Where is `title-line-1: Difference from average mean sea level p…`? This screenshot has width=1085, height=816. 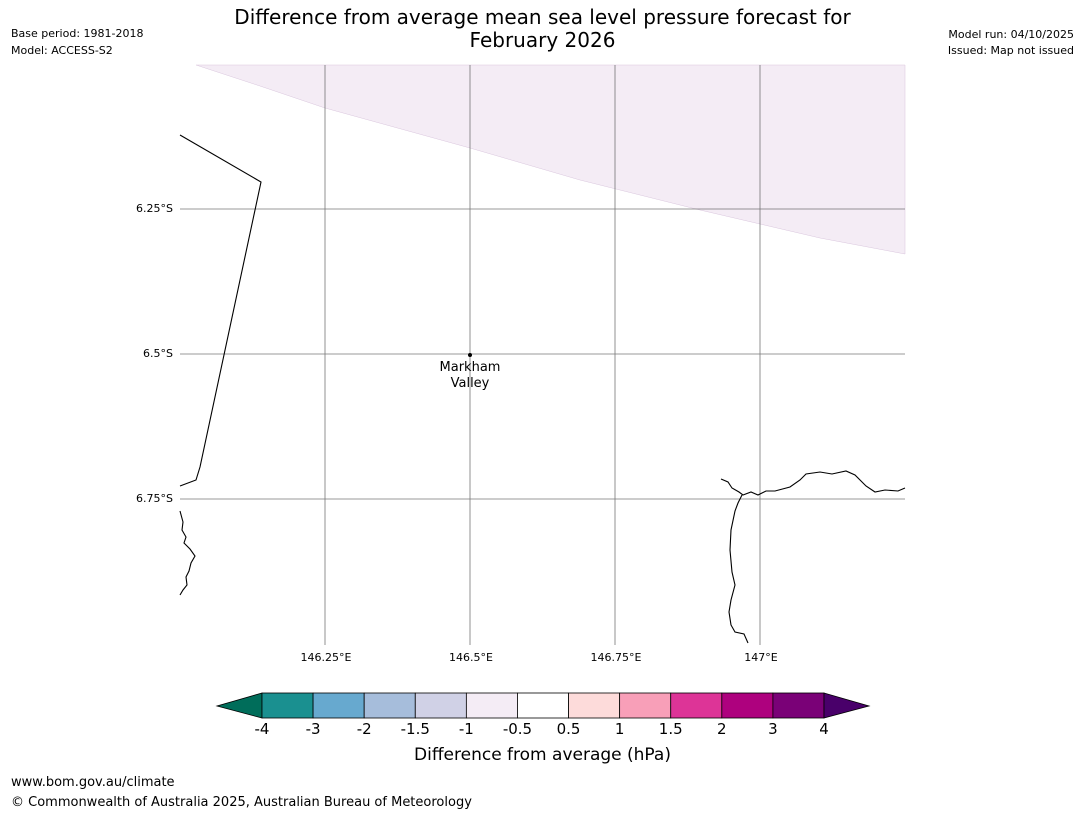
title-line-1: Difference from average mean sea level p… is located at coordinates (542, 17).